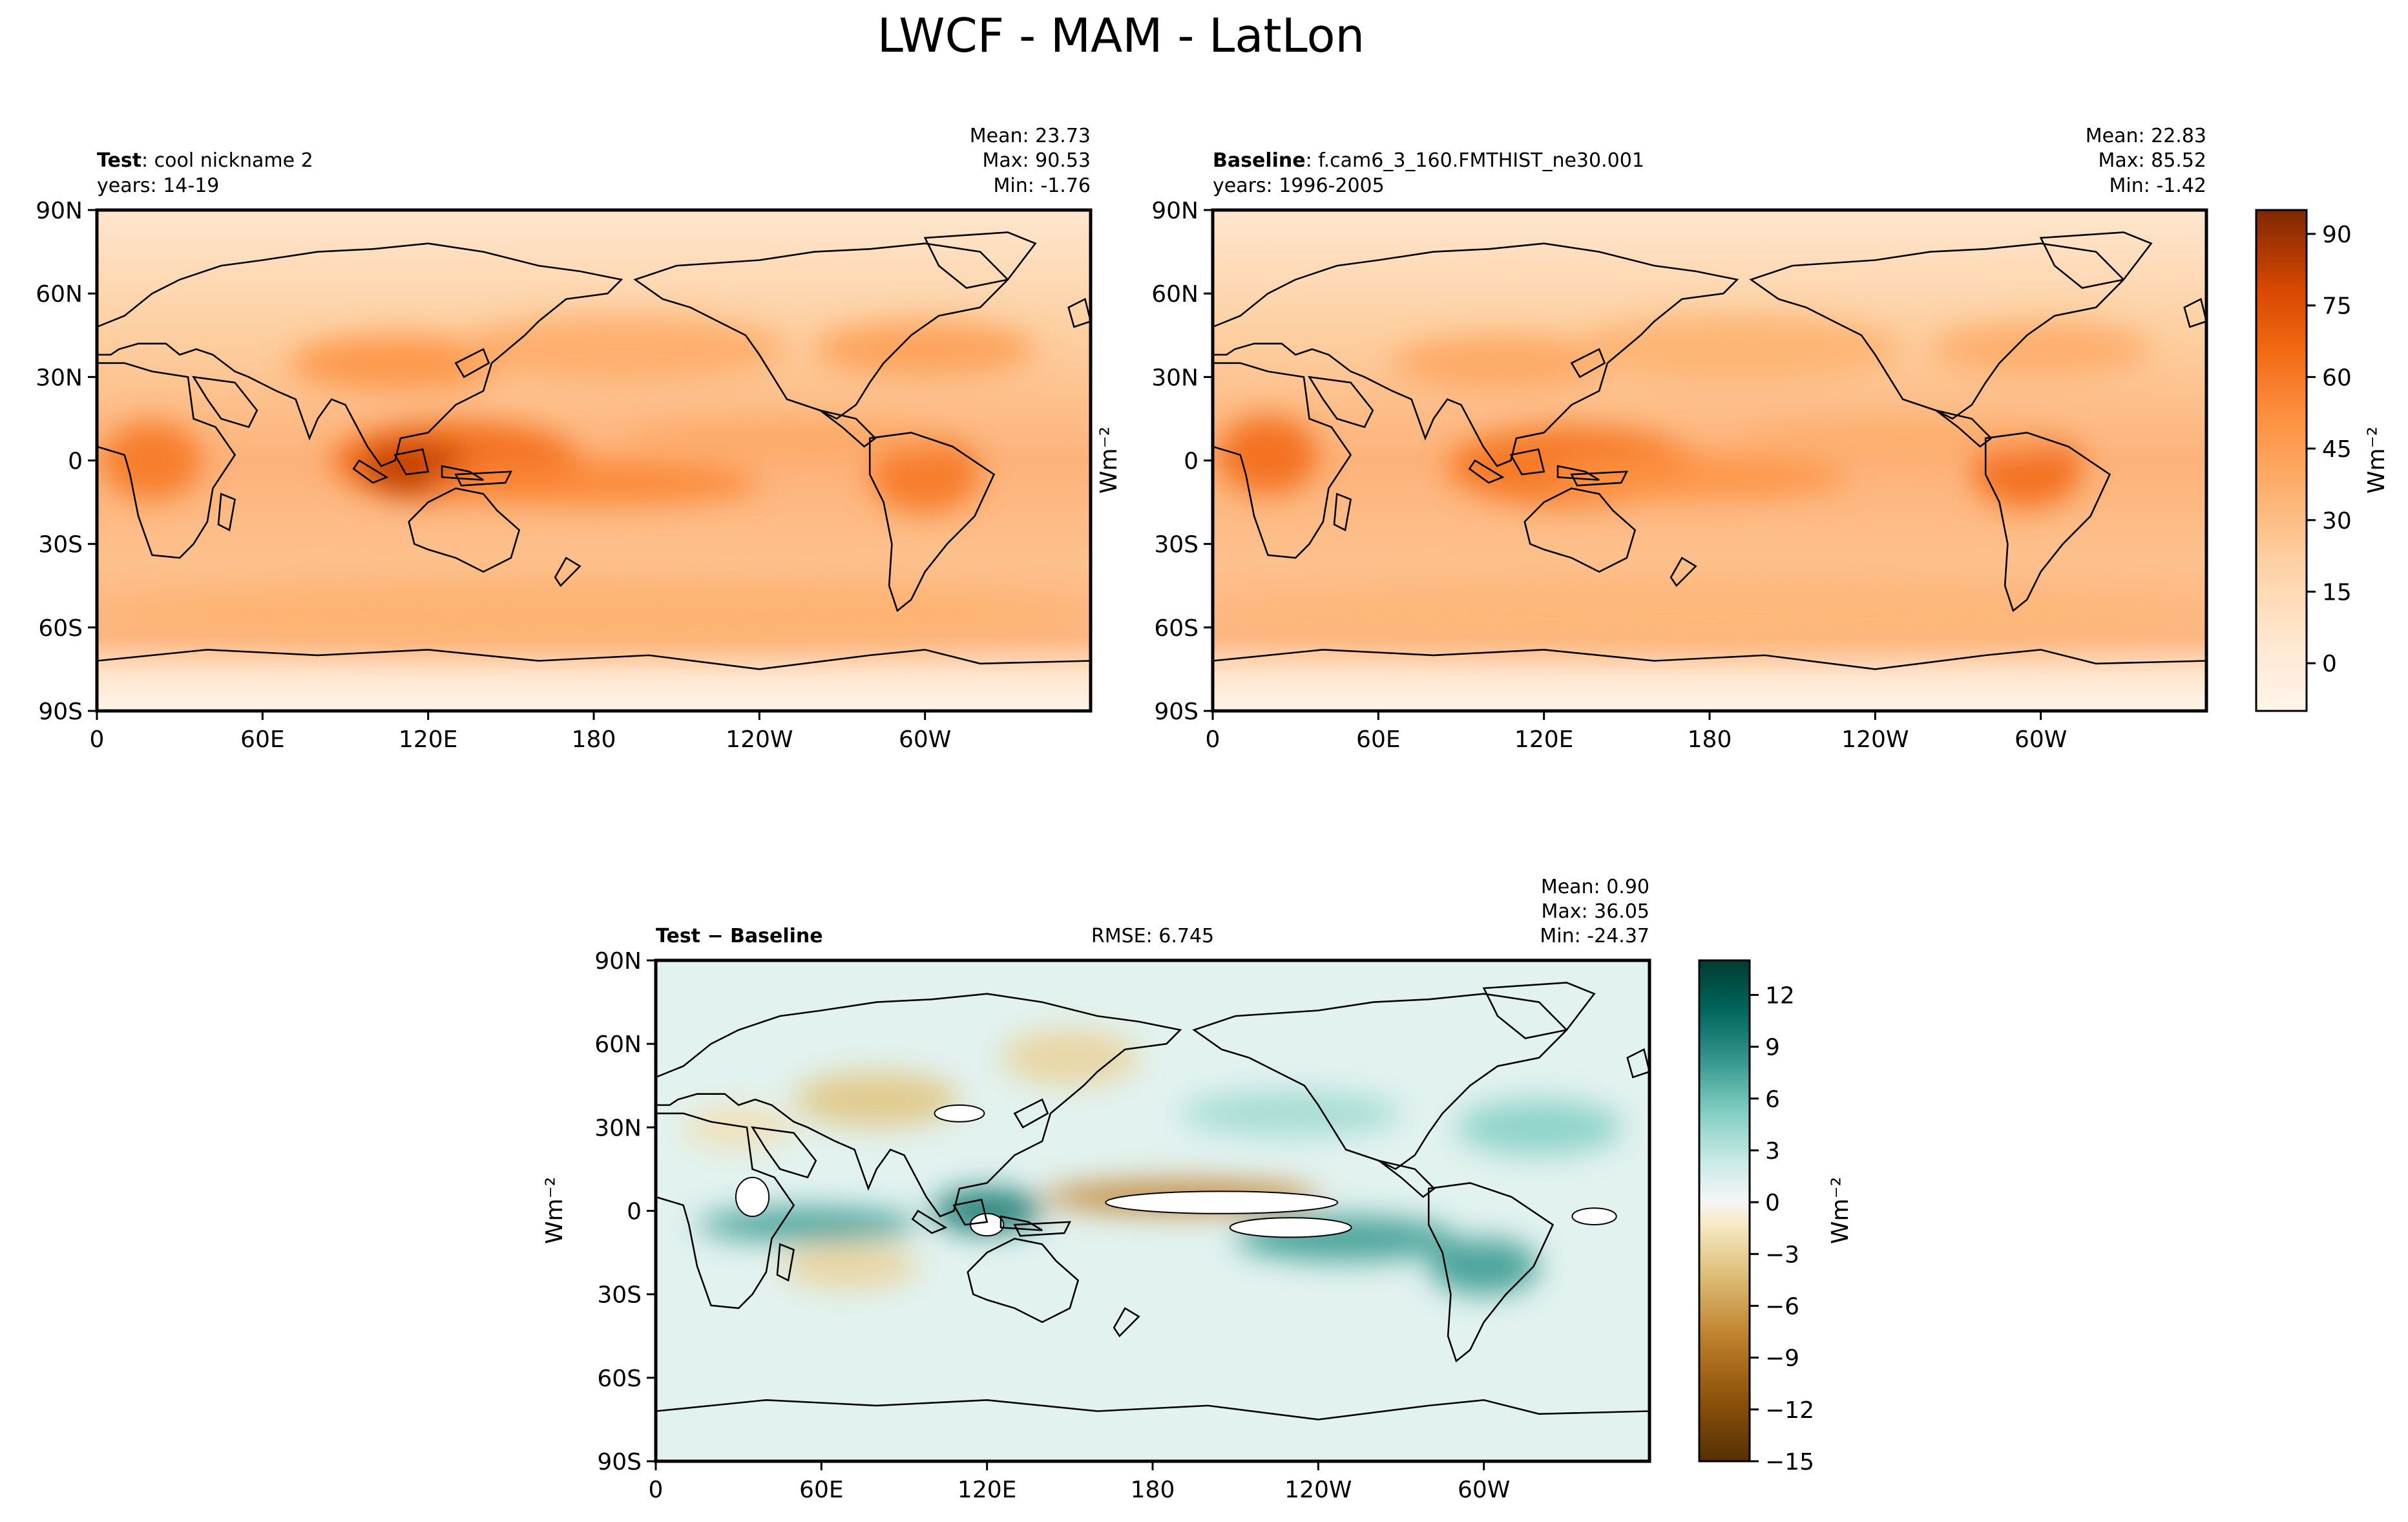 Image resolution: width=2408 pixels, height=1522 pixels. What do you see at coordinates (1260, 160) in the screenshot?
I see `panel-label-bold: Baseline` at bounding box center [1260, 160].